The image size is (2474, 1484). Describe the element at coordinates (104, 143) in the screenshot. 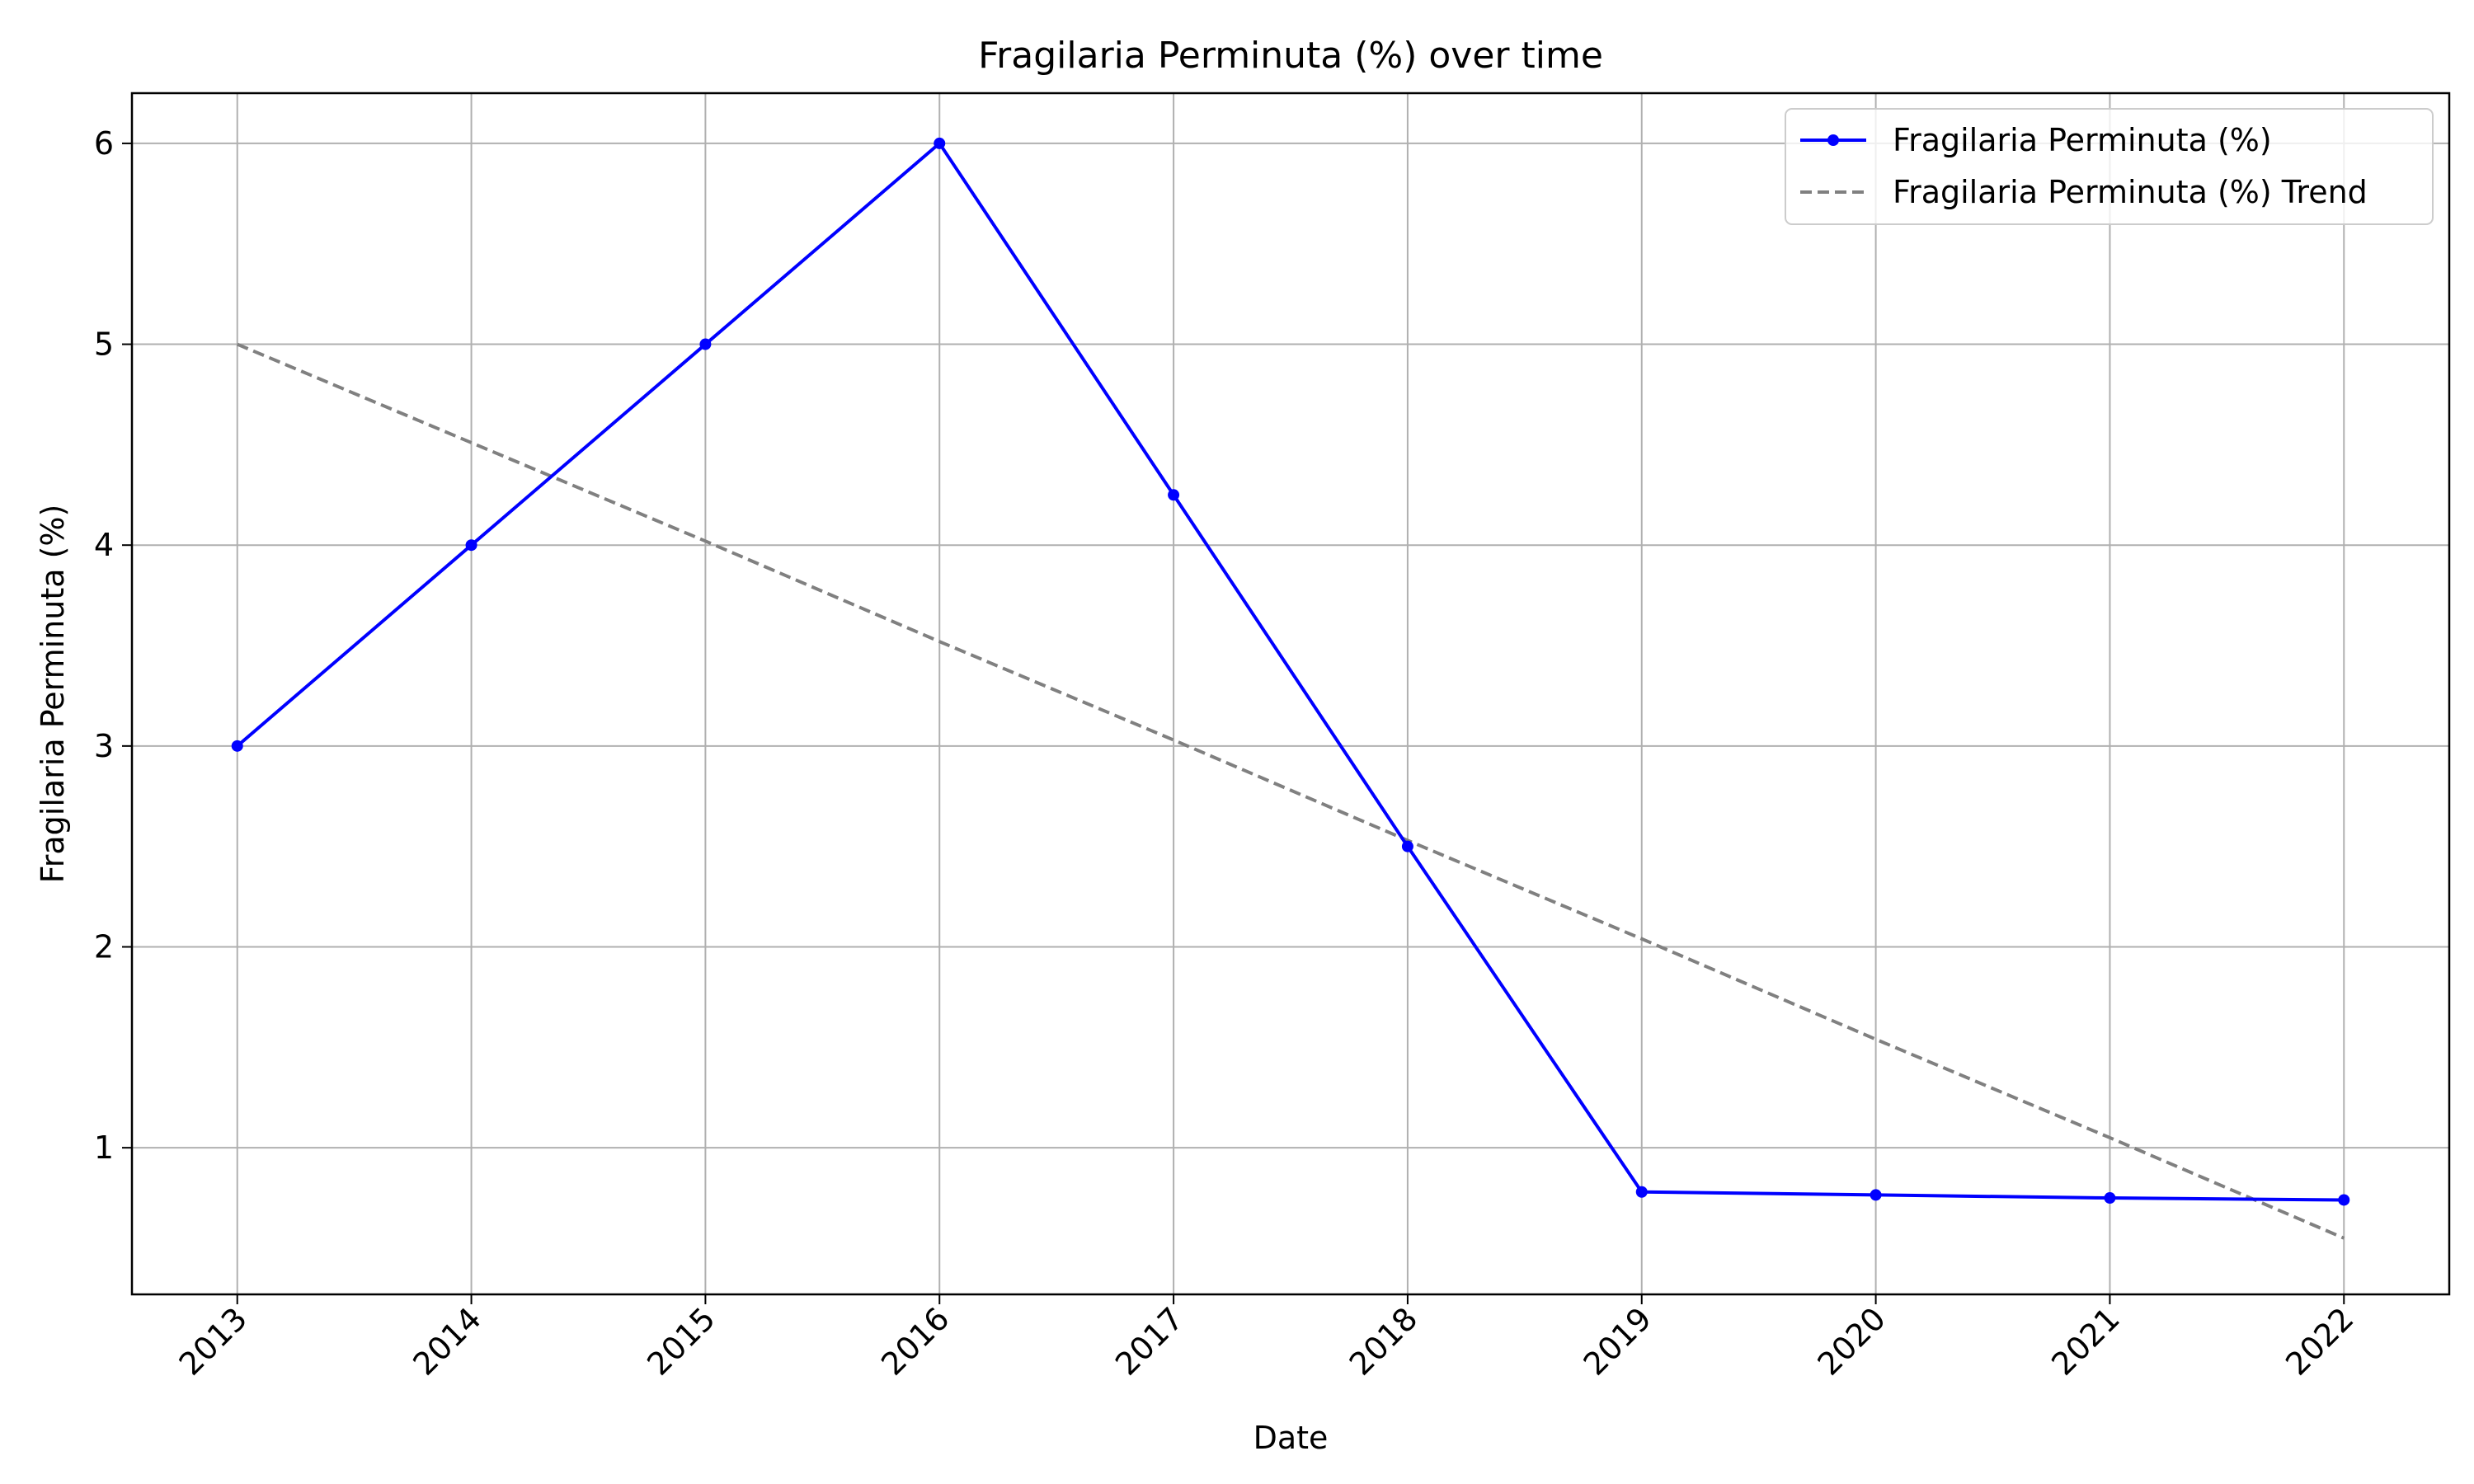

I see `y-tick-label: 6` at that location.